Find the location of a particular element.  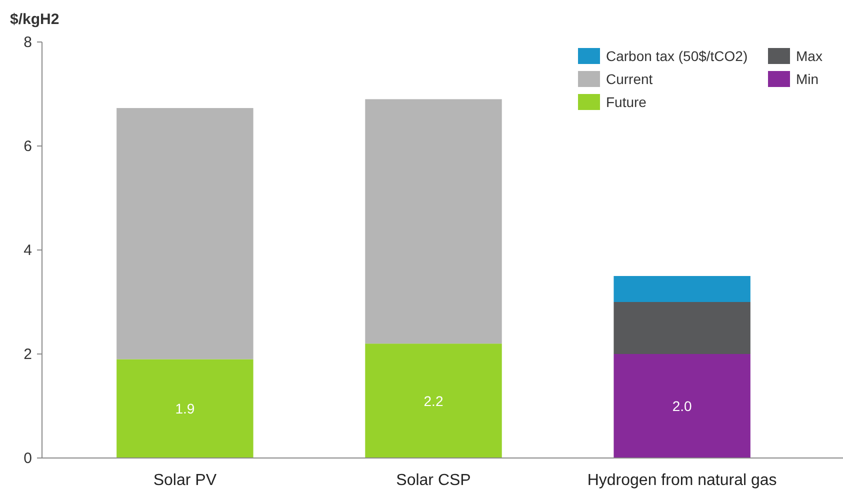

y-tick-label: 2 is located at coordinates (28, 354).